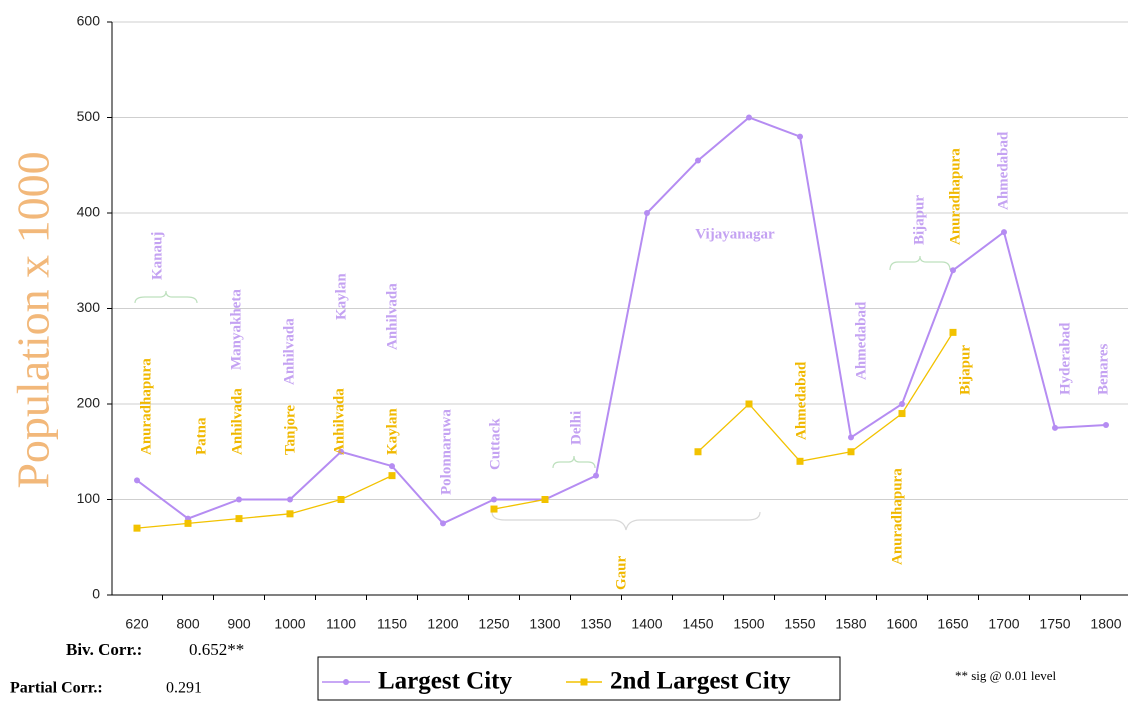 The image size is (1129, 701). I want to click on x-tick-label: 1500, so click(748, 624).